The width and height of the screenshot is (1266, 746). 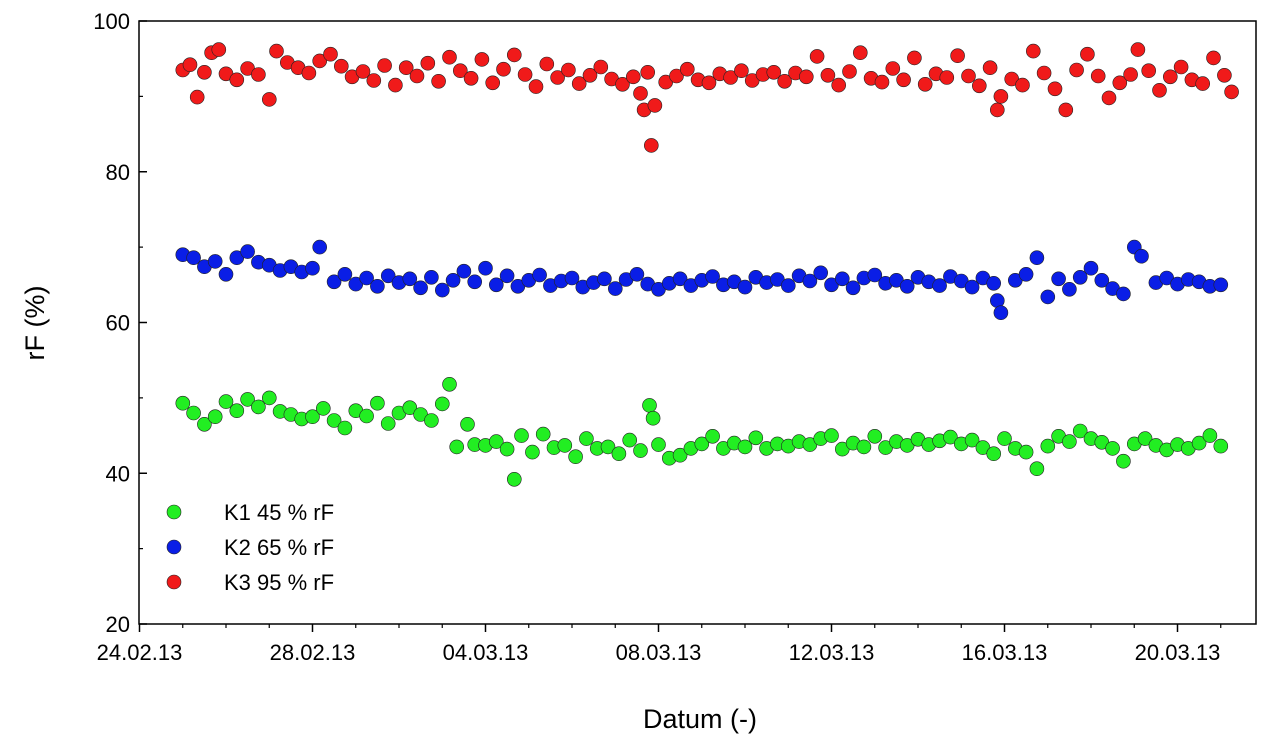 I want to click on y-axis-title: rF (%), so click(x=35, y=323).